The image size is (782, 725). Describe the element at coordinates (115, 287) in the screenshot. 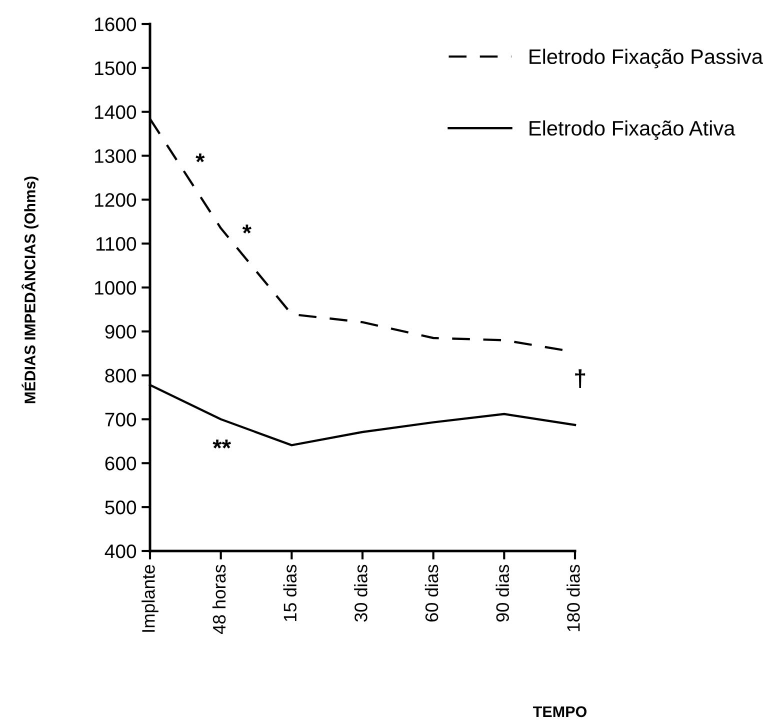

I see `y-tick-label: 1000` at that location.